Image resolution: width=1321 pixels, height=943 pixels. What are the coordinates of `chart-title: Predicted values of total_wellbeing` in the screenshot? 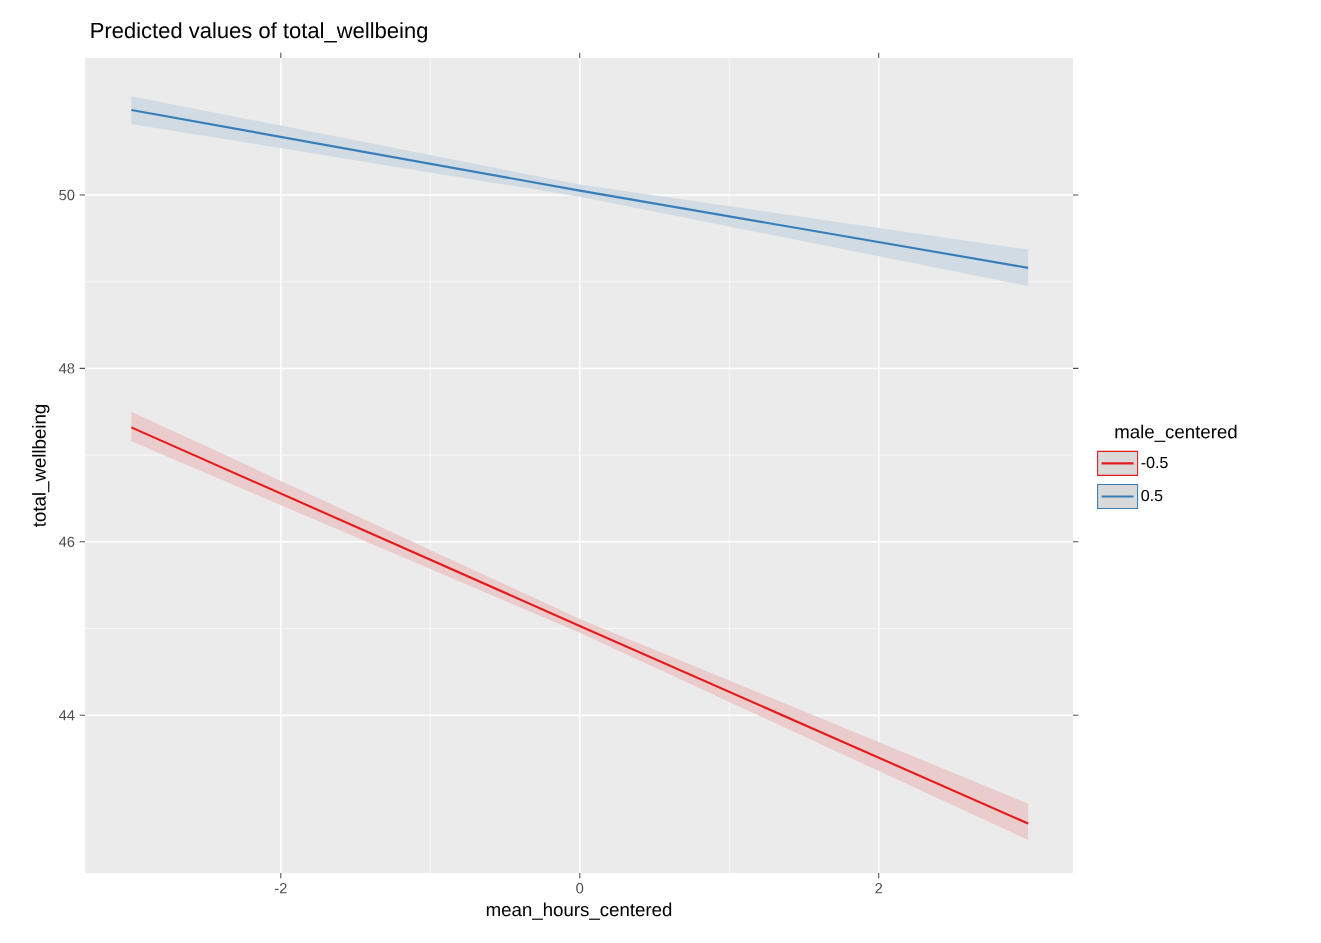 It's located at (259, 32).